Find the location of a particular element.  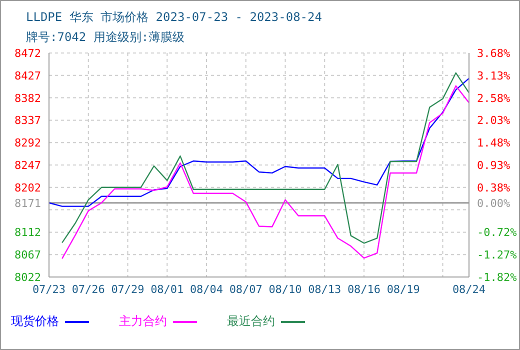

chart-subtitle: 牌号:7042 用途级别:薄膜级 is located at coordinates (106, 37).